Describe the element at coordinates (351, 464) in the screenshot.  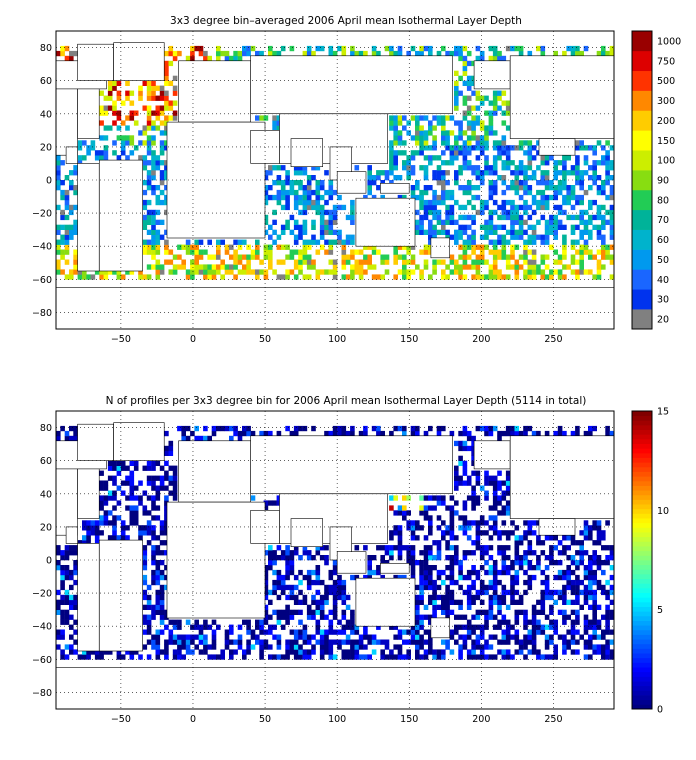
I see `land-mass` at that location.